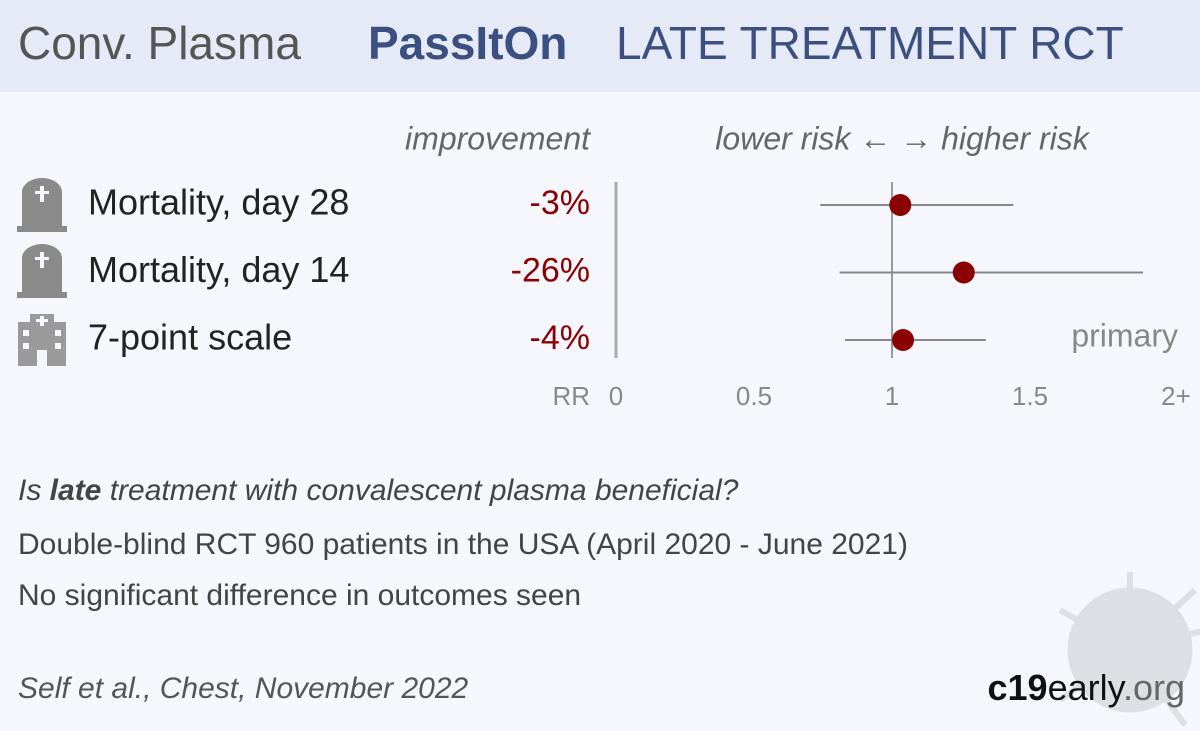  What do you see at coordinates (190, 337) in the screenshot?
I see `outcome-label: 7-point scale` at bounding box center [190, 337].